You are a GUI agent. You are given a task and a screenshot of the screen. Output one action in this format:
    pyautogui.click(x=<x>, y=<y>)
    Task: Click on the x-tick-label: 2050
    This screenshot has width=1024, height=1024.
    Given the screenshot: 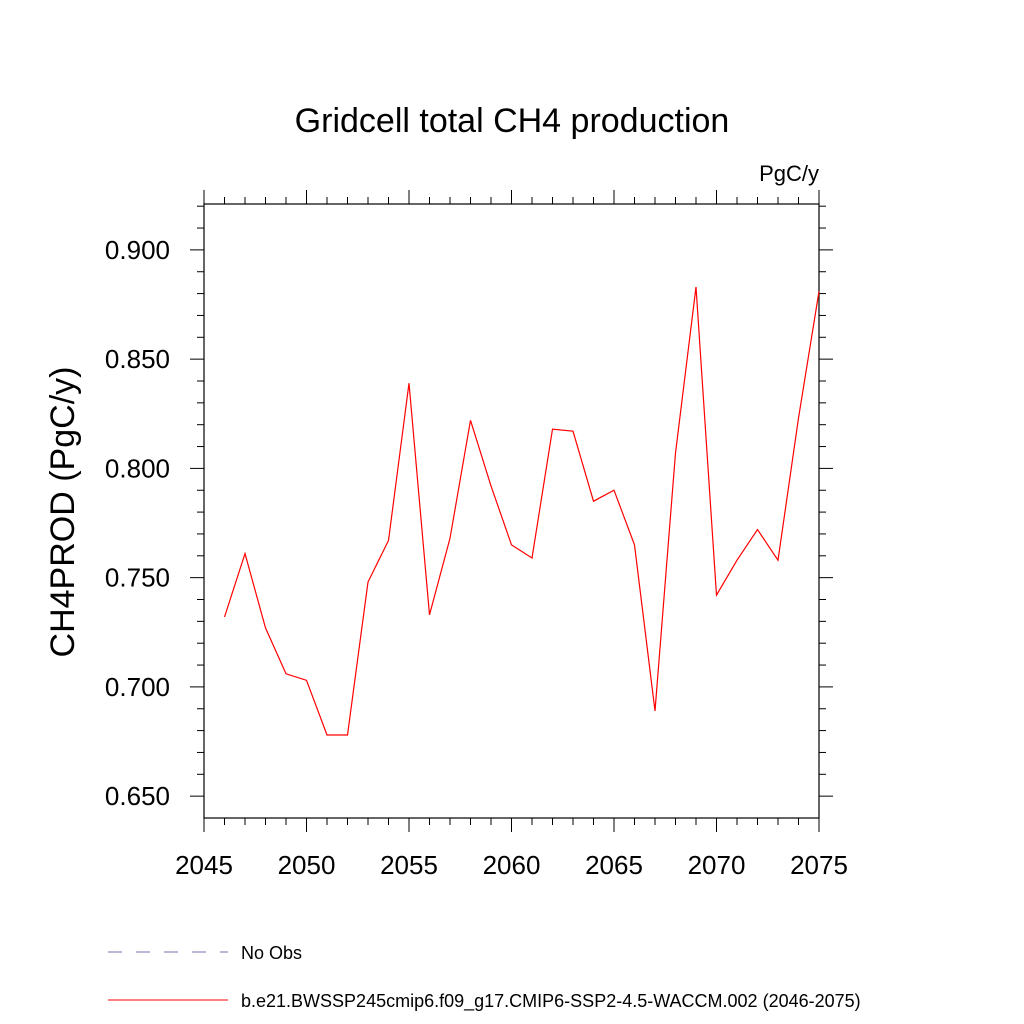 What is the action you would take?
    pyautogui.click(x=307, y=865)
    